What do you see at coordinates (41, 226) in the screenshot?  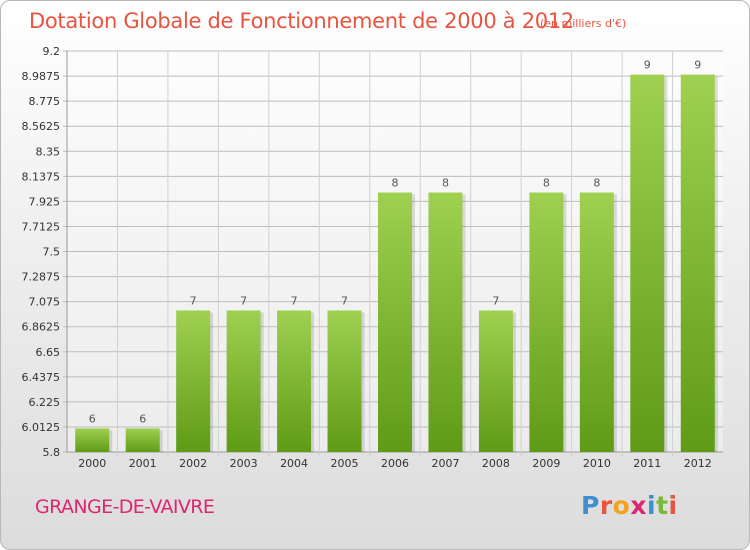 I see `y-tick-label: 7.7125` at bounding box center [41, 226].